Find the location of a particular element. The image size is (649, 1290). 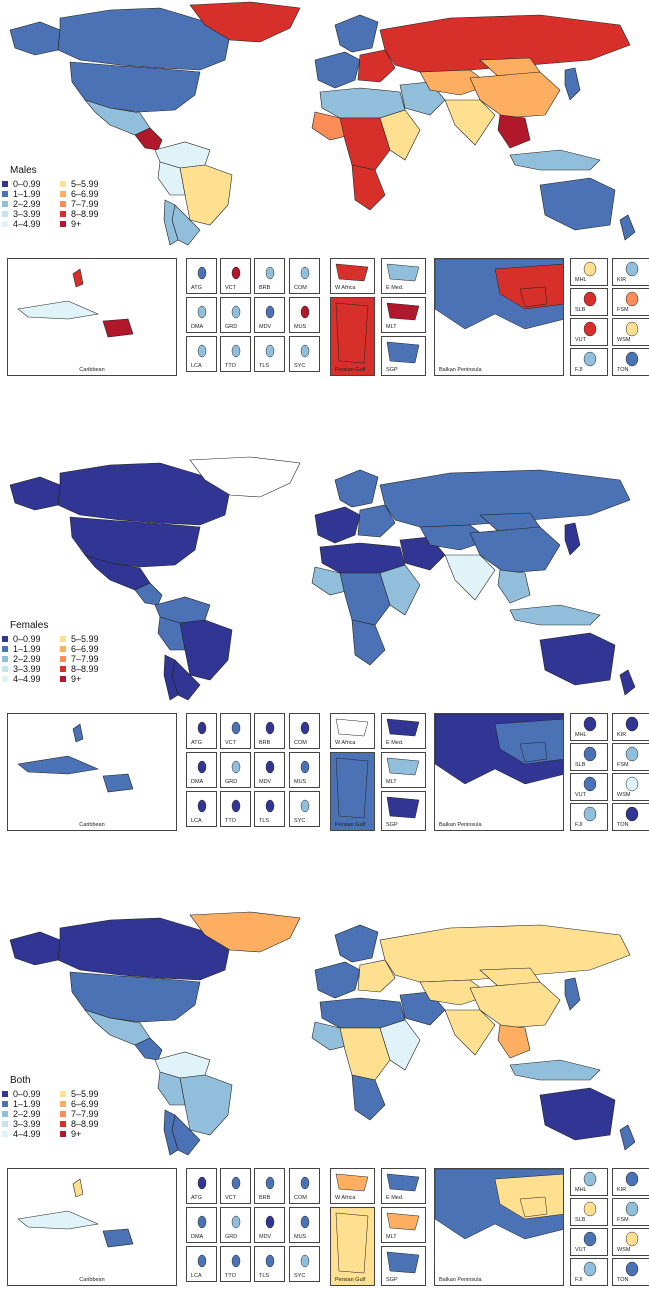

inset-brb: BRB is located at coordinates (269, 731).